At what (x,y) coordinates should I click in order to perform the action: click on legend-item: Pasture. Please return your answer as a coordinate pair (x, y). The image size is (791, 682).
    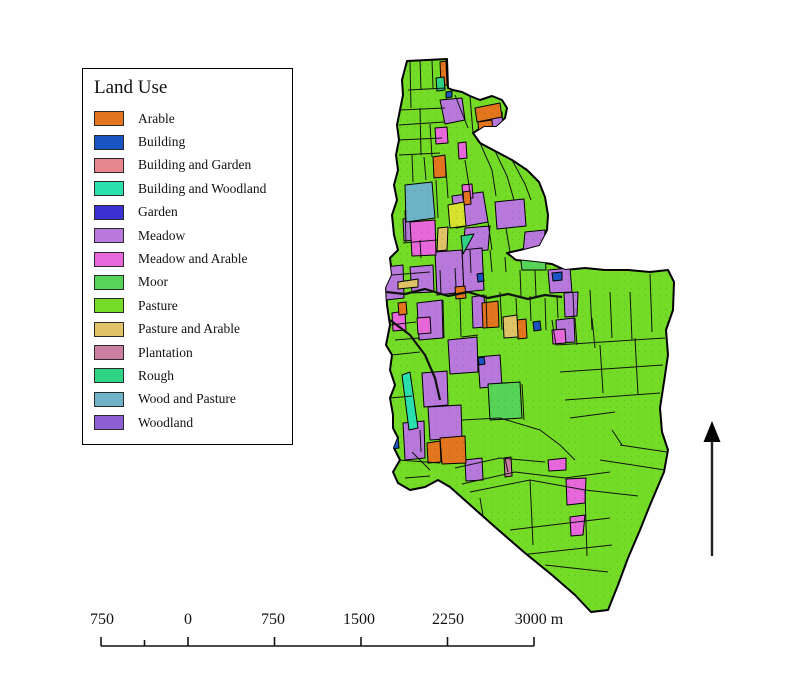
    Looking at the image, I should click on (193, 305).